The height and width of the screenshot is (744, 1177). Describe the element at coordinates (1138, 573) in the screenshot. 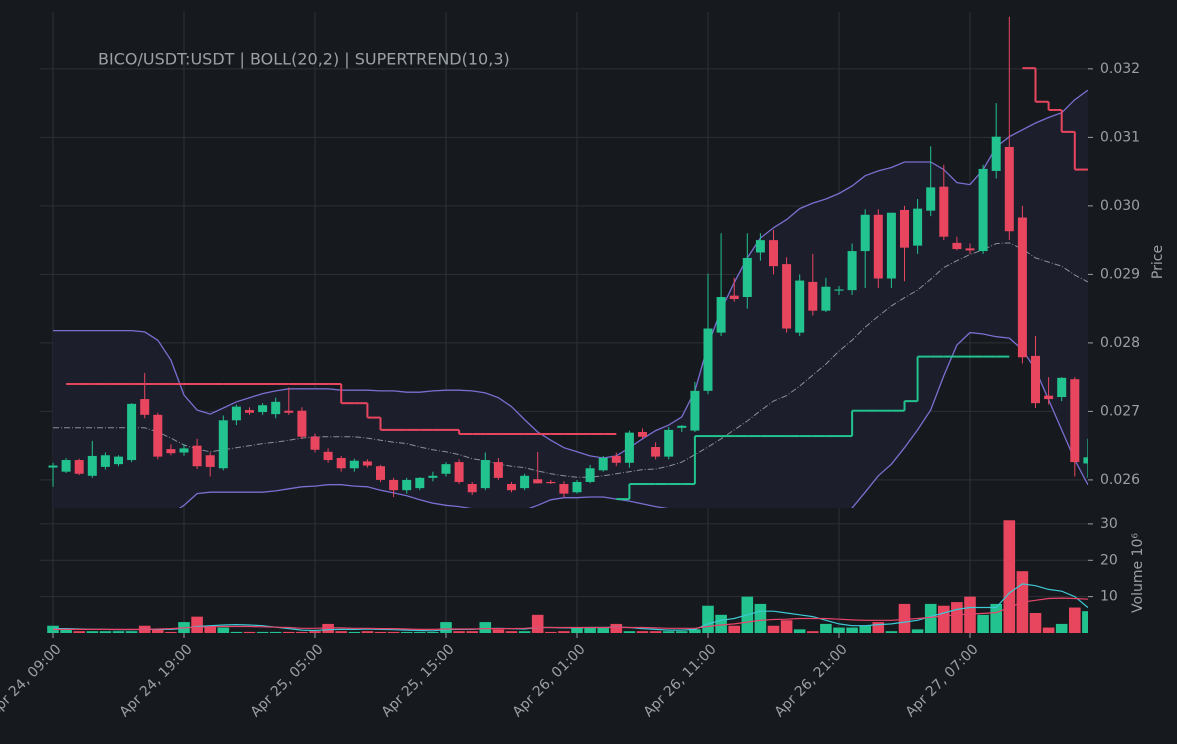

I see `y2-axis-label: Volume 10⁶` at that location.